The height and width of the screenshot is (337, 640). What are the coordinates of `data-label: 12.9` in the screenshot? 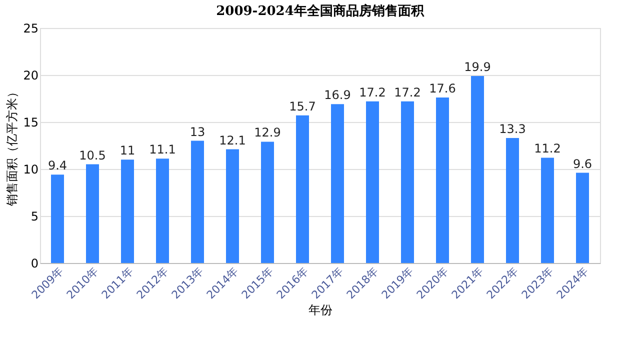 It's located at (267, 133).